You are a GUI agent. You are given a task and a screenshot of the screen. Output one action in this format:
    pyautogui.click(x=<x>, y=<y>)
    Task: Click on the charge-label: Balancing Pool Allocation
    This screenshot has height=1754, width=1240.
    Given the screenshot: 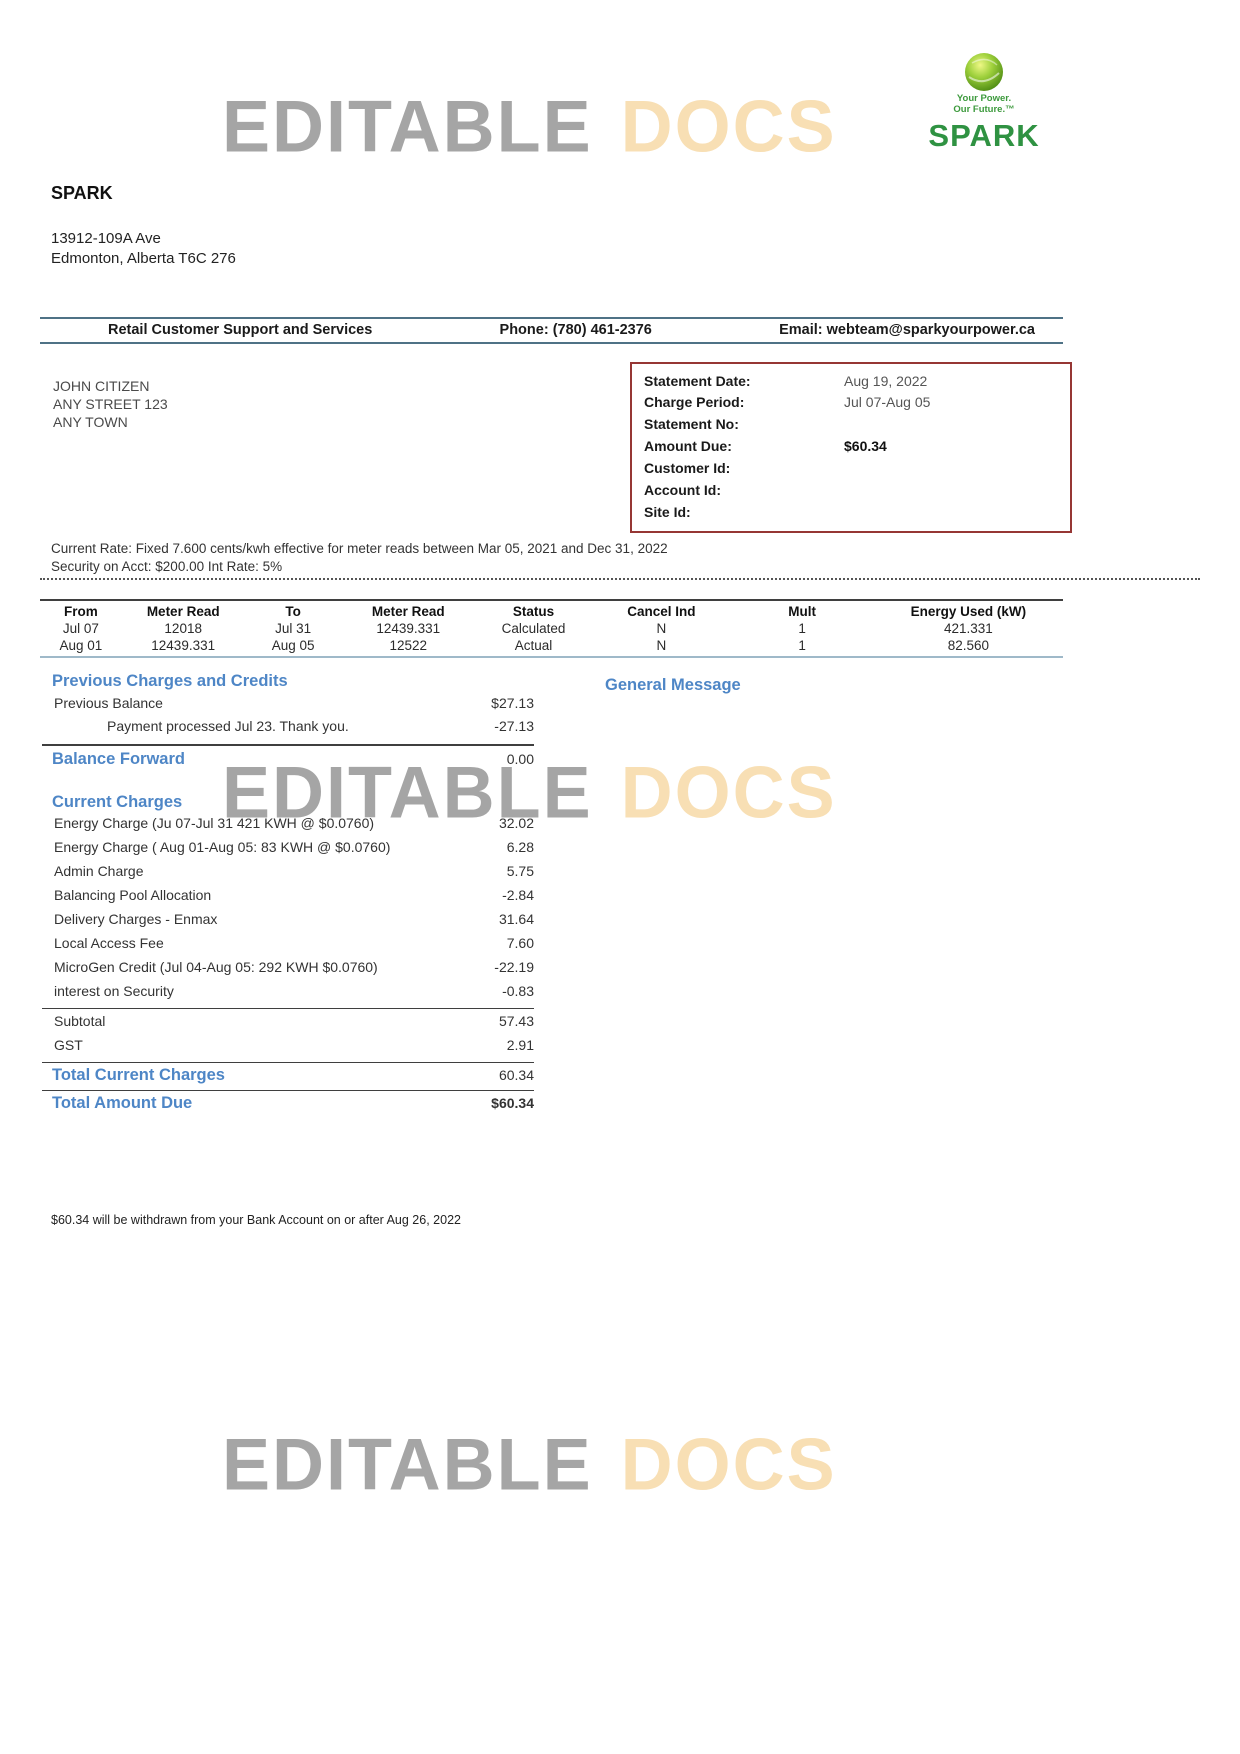 What is the action you would take?
    pyautogui.click(x=133, y=894)
    